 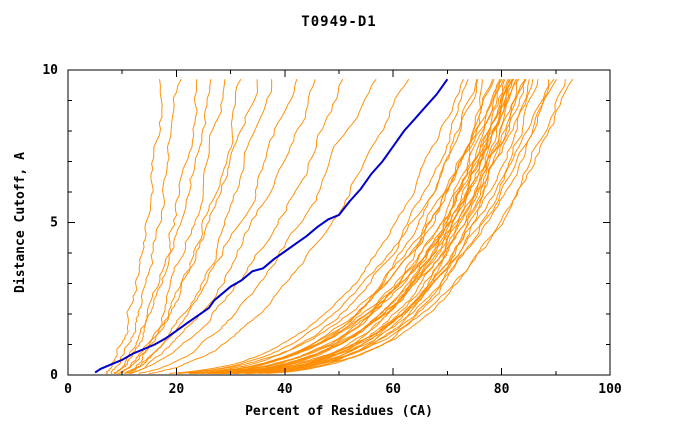 What do you see at coordinates (54, 375) in the screenshot?
I see `y-tick-label: 0` at bounding box center [54, 375].